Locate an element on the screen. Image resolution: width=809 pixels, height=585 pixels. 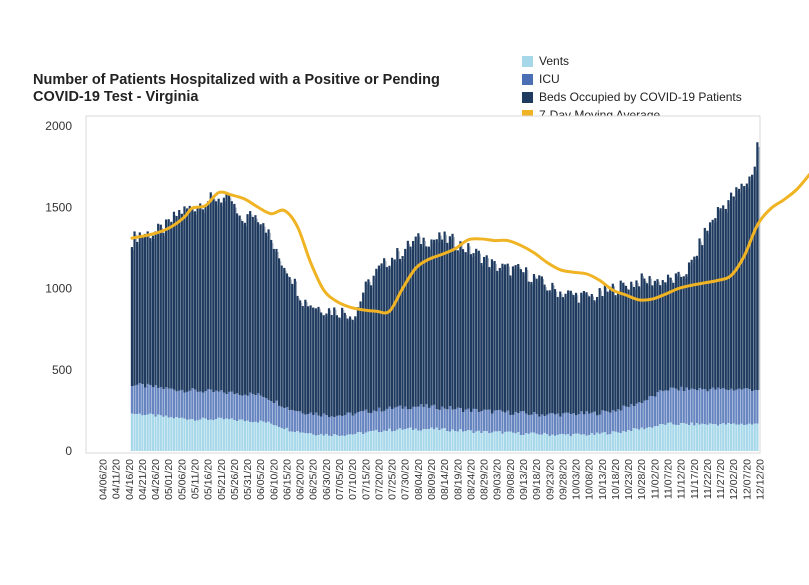
x-tick-label: 08/24/20 is located at coordinates (471, 479).